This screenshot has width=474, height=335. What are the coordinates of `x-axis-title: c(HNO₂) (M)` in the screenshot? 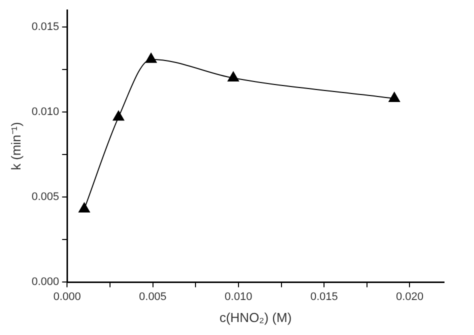 It's located at (255, 317).